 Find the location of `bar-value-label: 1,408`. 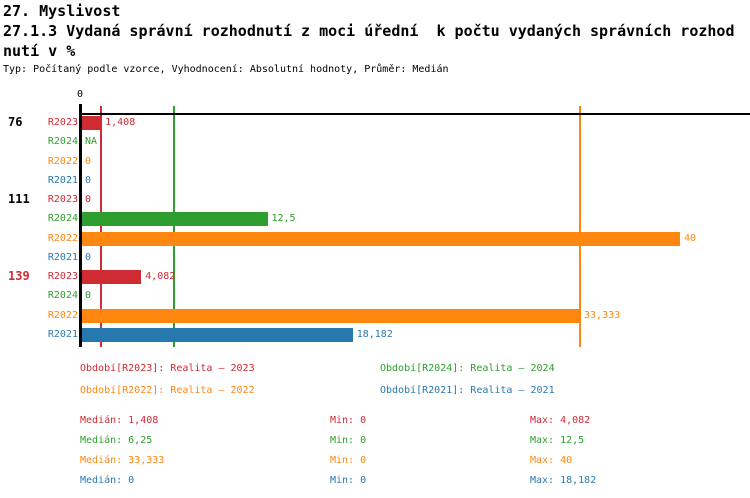

bar-value-label: 1,408 is located at coordinates (120, 122).